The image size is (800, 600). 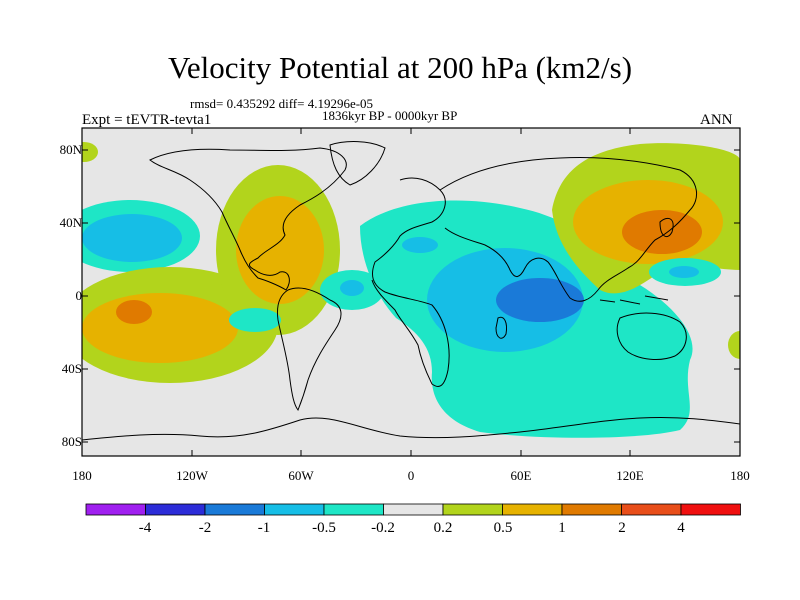 What do you see at coordinates (521, 475) in the screenshot?
I see `lon-label-60e: 60E` at bounding box center [521, 475].